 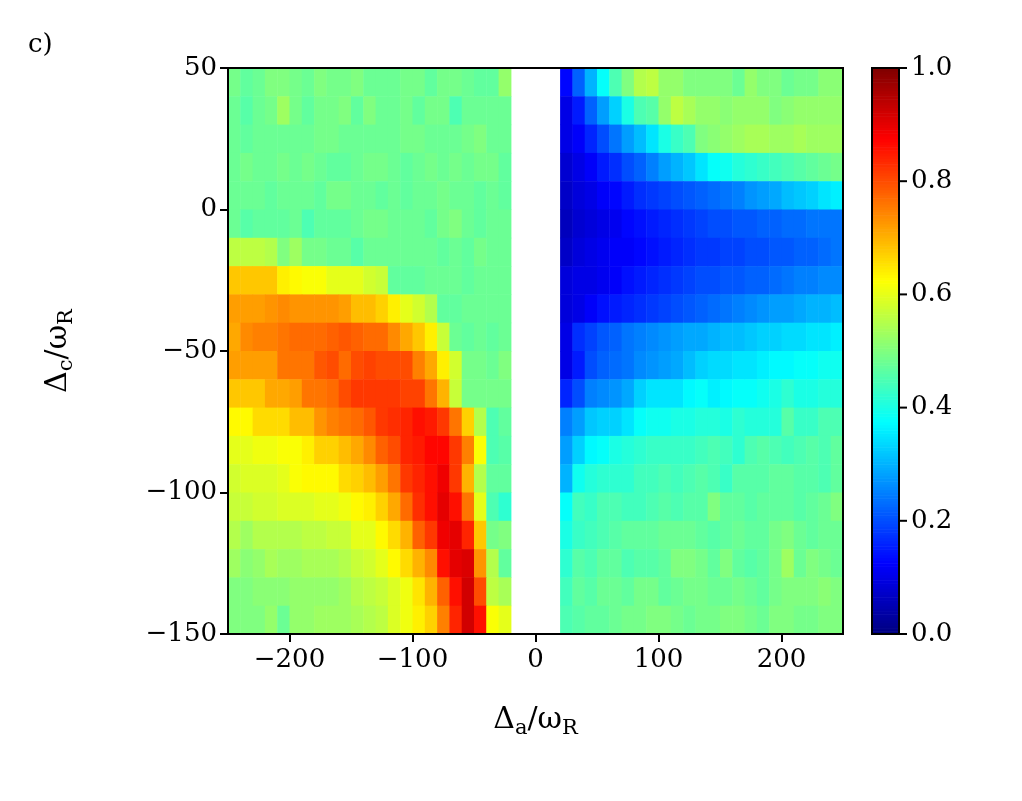 What do you see at coordinates (932, 518) in the screenshot?
I see `color-bar-label: 0.2` at bounding box center [932, 518].